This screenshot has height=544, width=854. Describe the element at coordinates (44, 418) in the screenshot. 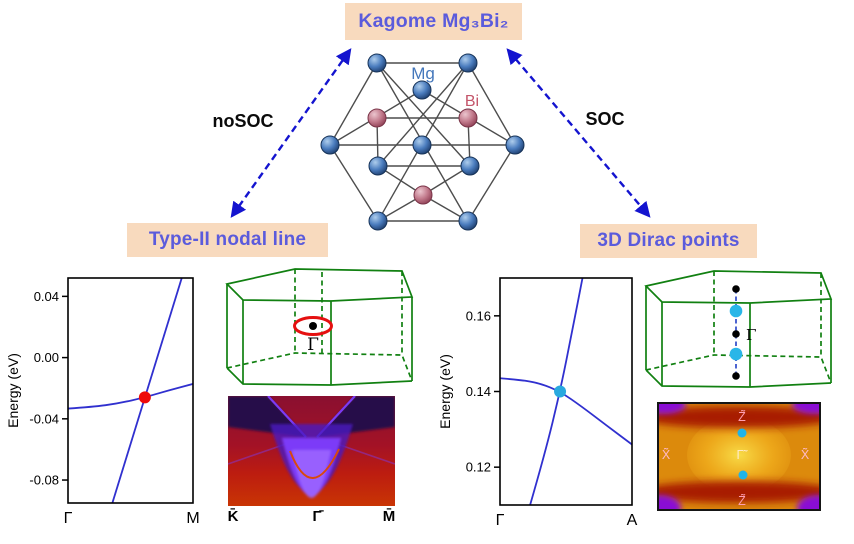

I see `y-tick-label: -0.04` at that location.